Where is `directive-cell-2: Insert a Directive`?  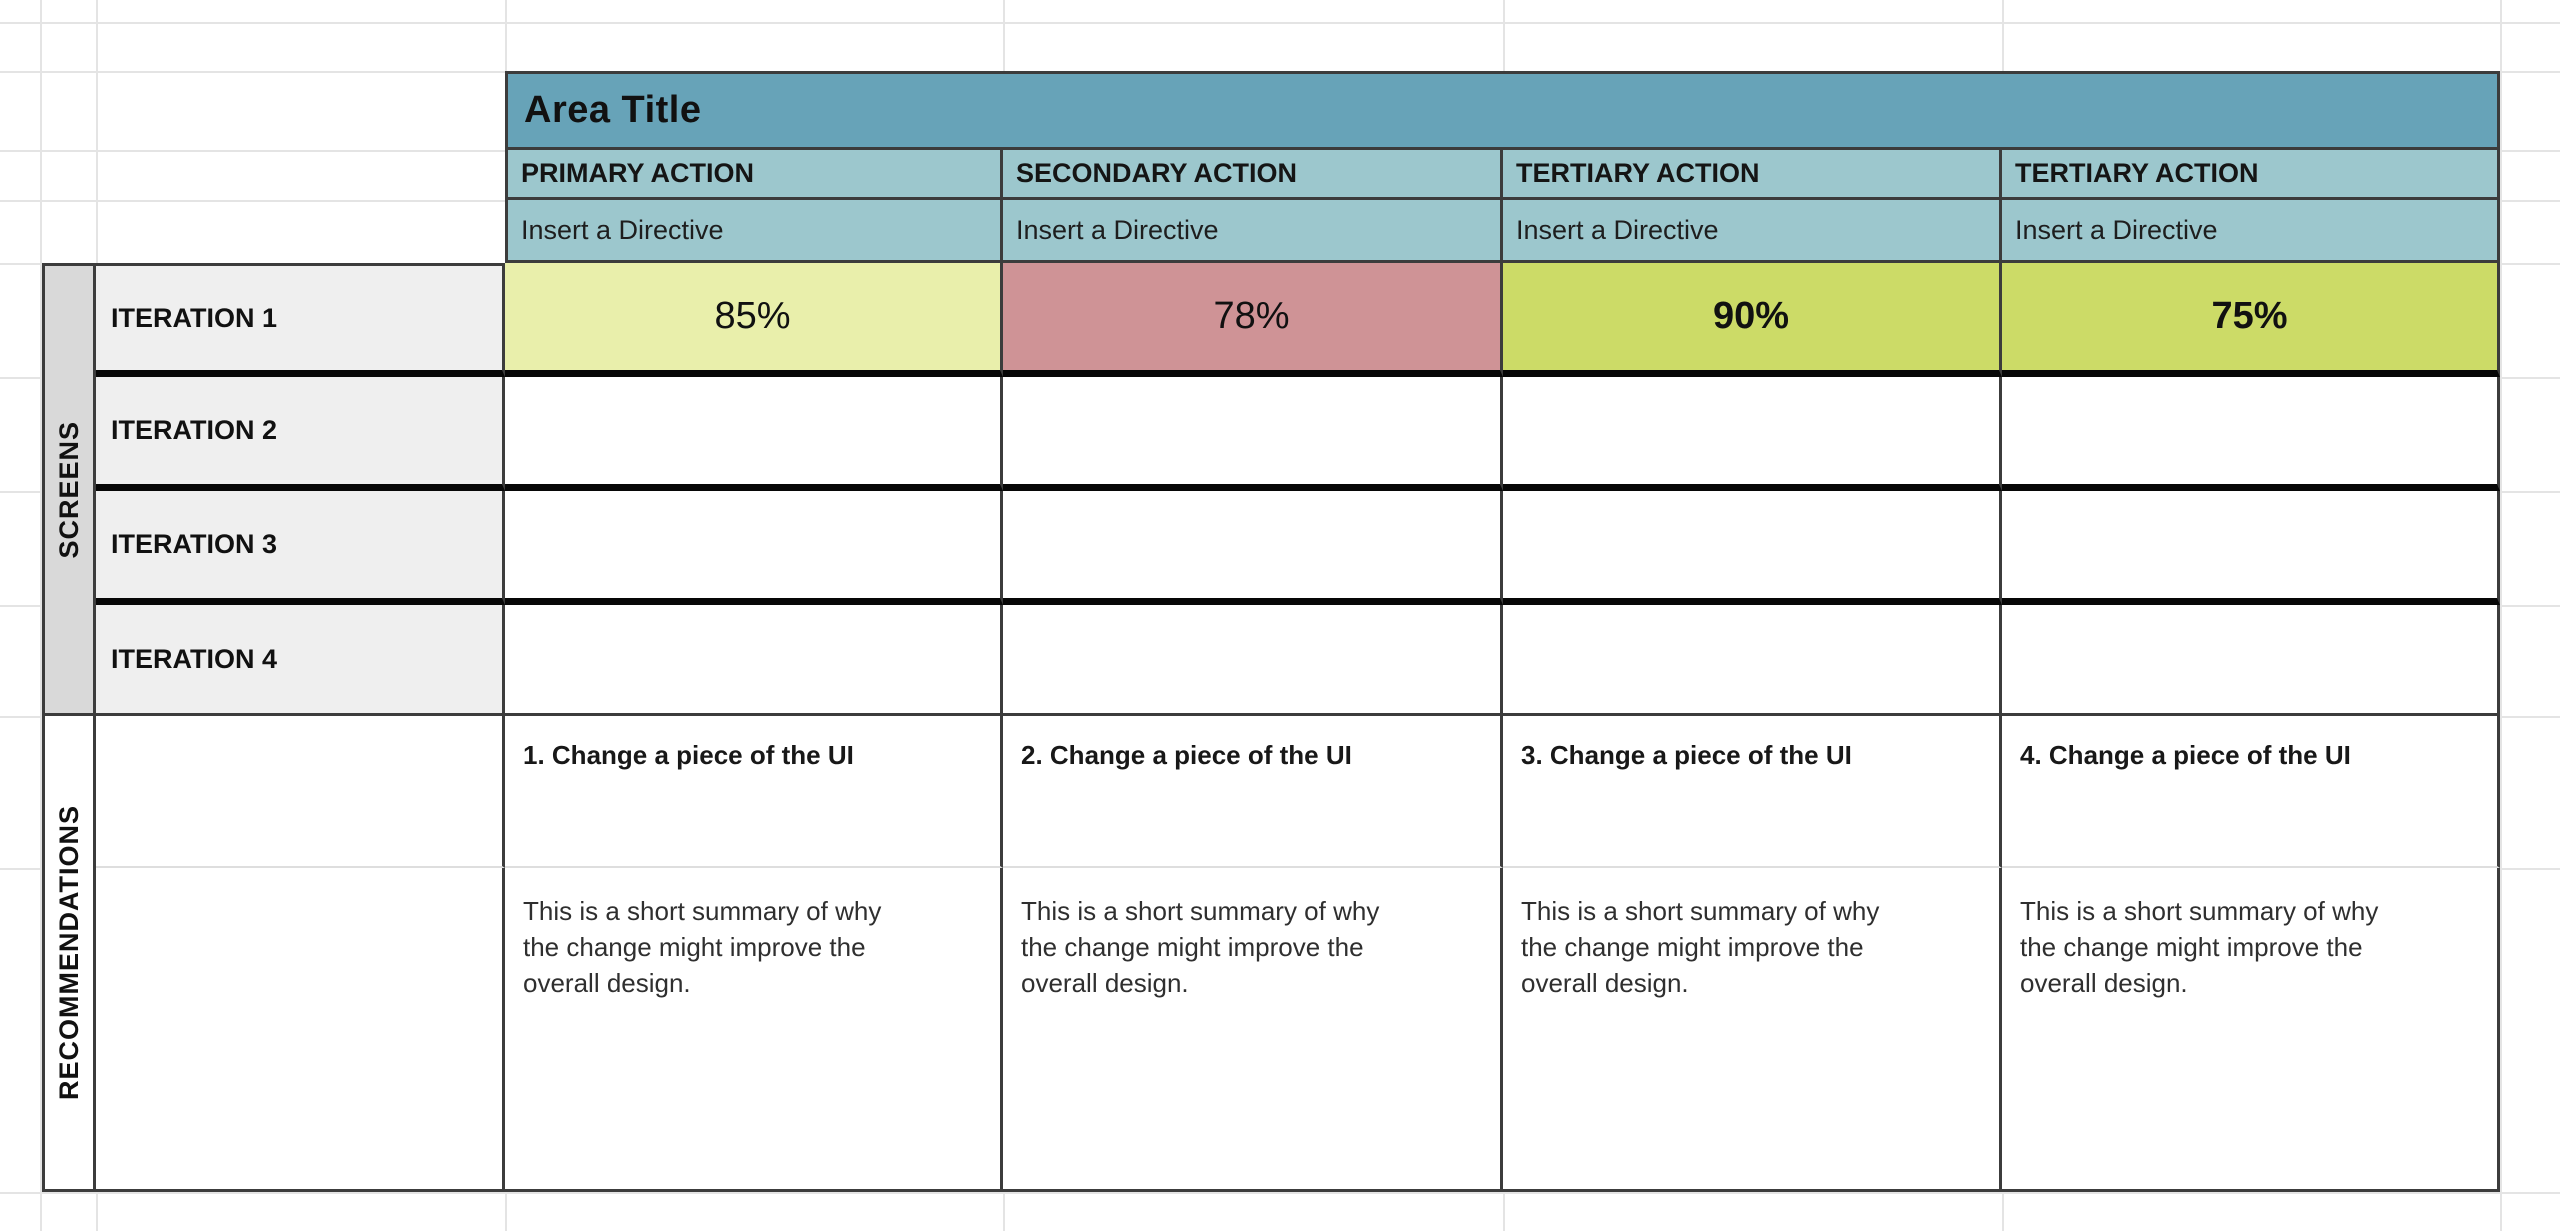
directive-cell-2: Insert a Directive is located at coordinates (1253, 231).